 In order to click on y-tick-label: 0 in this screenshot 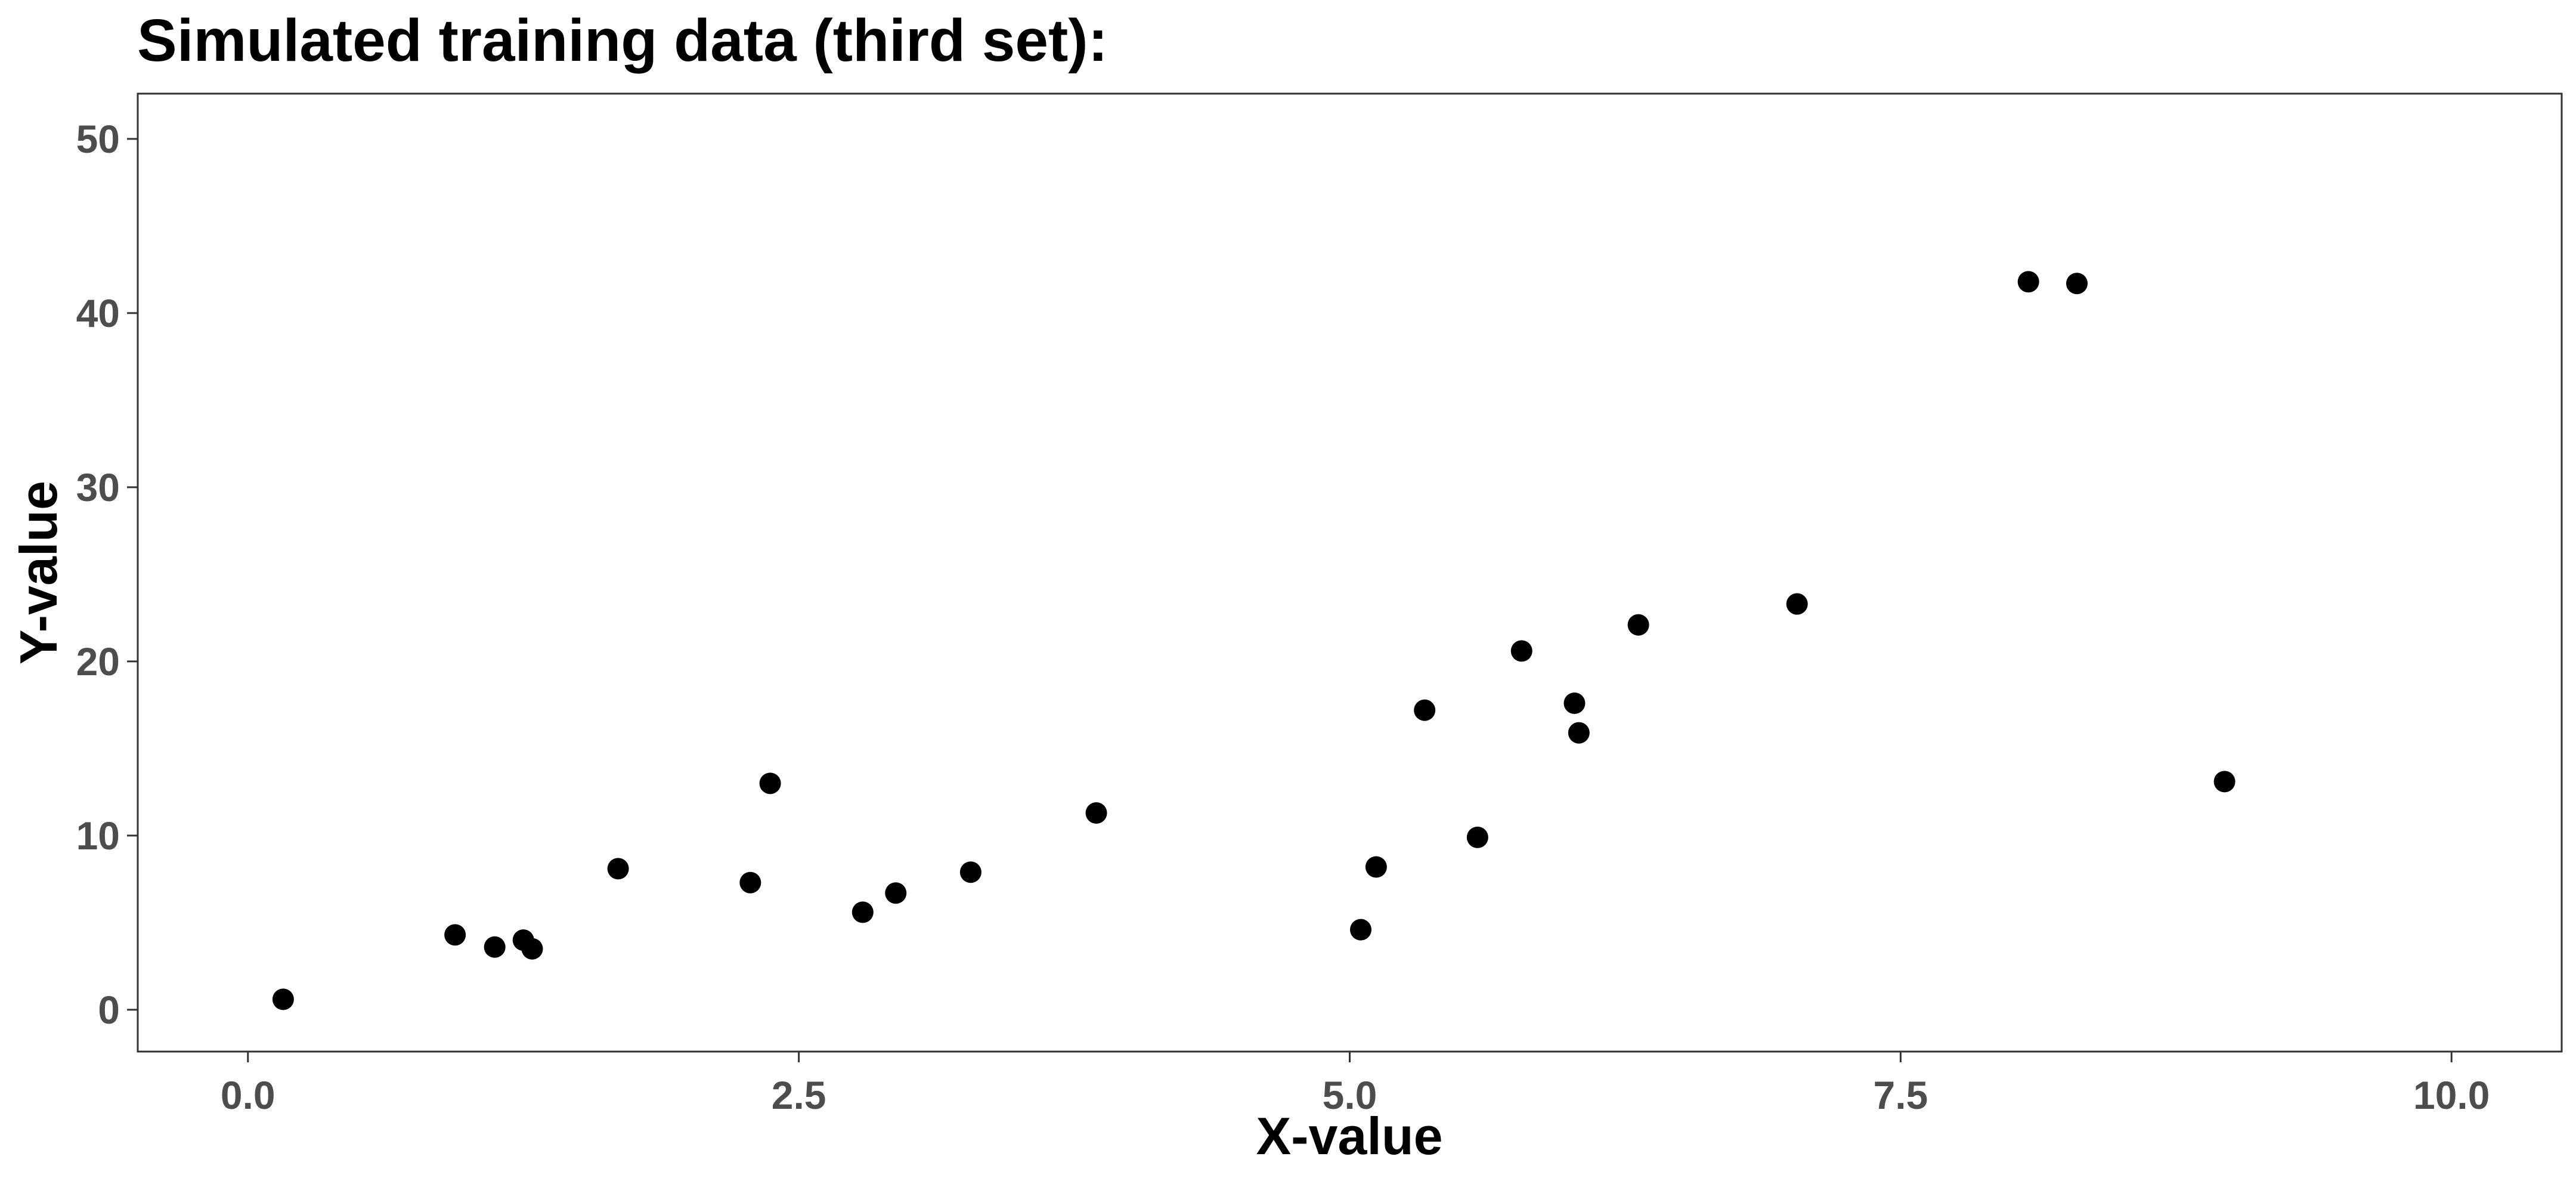, I will do `click(109, 1010)`.